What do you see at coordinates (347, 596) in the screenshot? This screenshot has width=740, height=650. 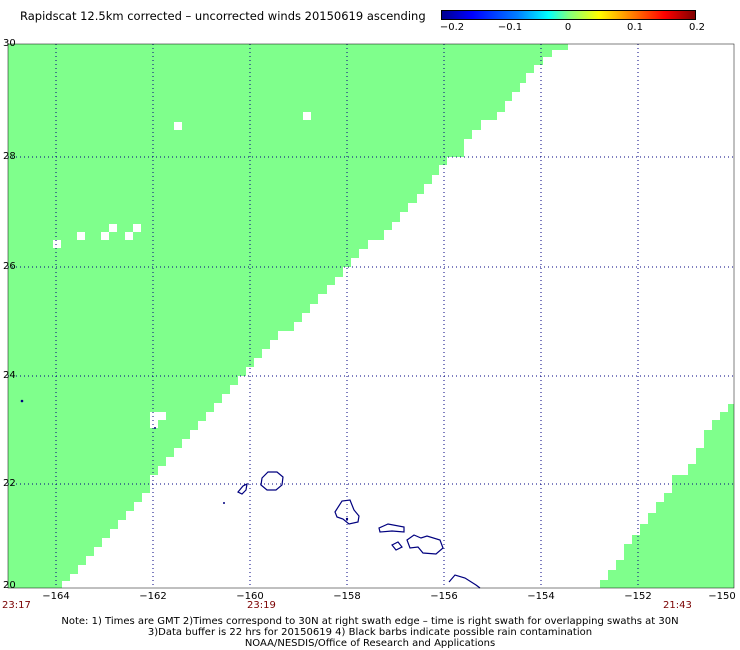 I see `lon-tick: −158` at bounding box center [347, 596].